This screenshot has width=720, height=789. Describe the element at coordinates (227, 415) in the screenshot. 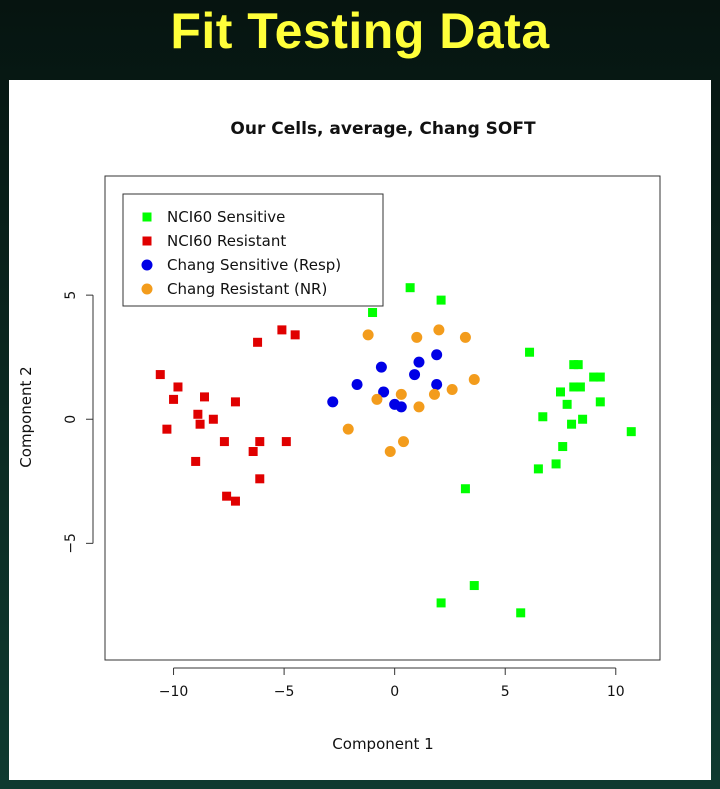

I see `series-nci60-resistant` at that location.